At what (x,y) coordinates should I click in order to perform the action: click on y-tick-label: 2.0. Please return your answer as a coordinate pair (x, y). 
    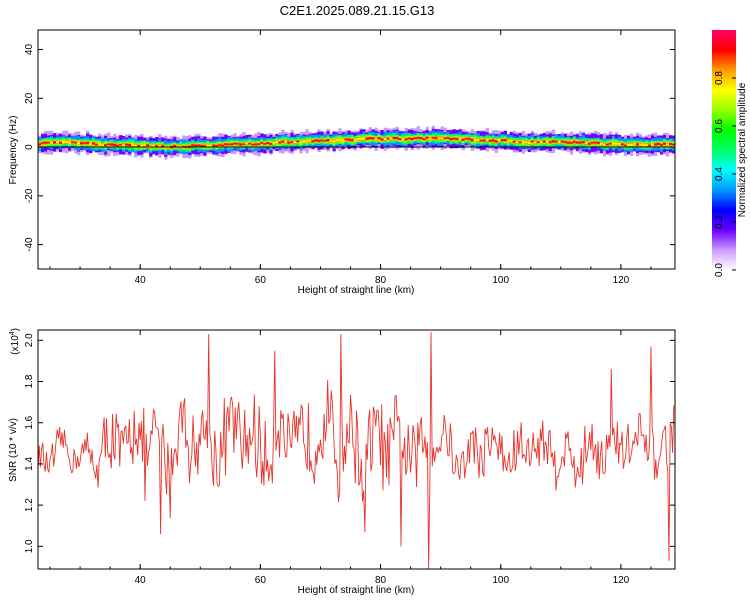
    Looking at the image, I should click on (29, 340).